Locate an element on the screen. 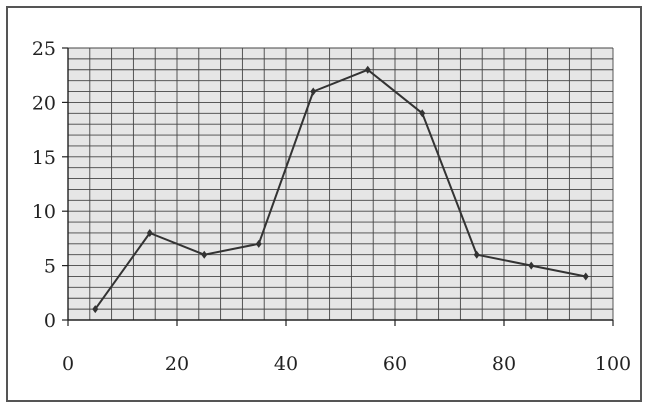  x-tick-label: 0 is located at coordinates (68, 364).